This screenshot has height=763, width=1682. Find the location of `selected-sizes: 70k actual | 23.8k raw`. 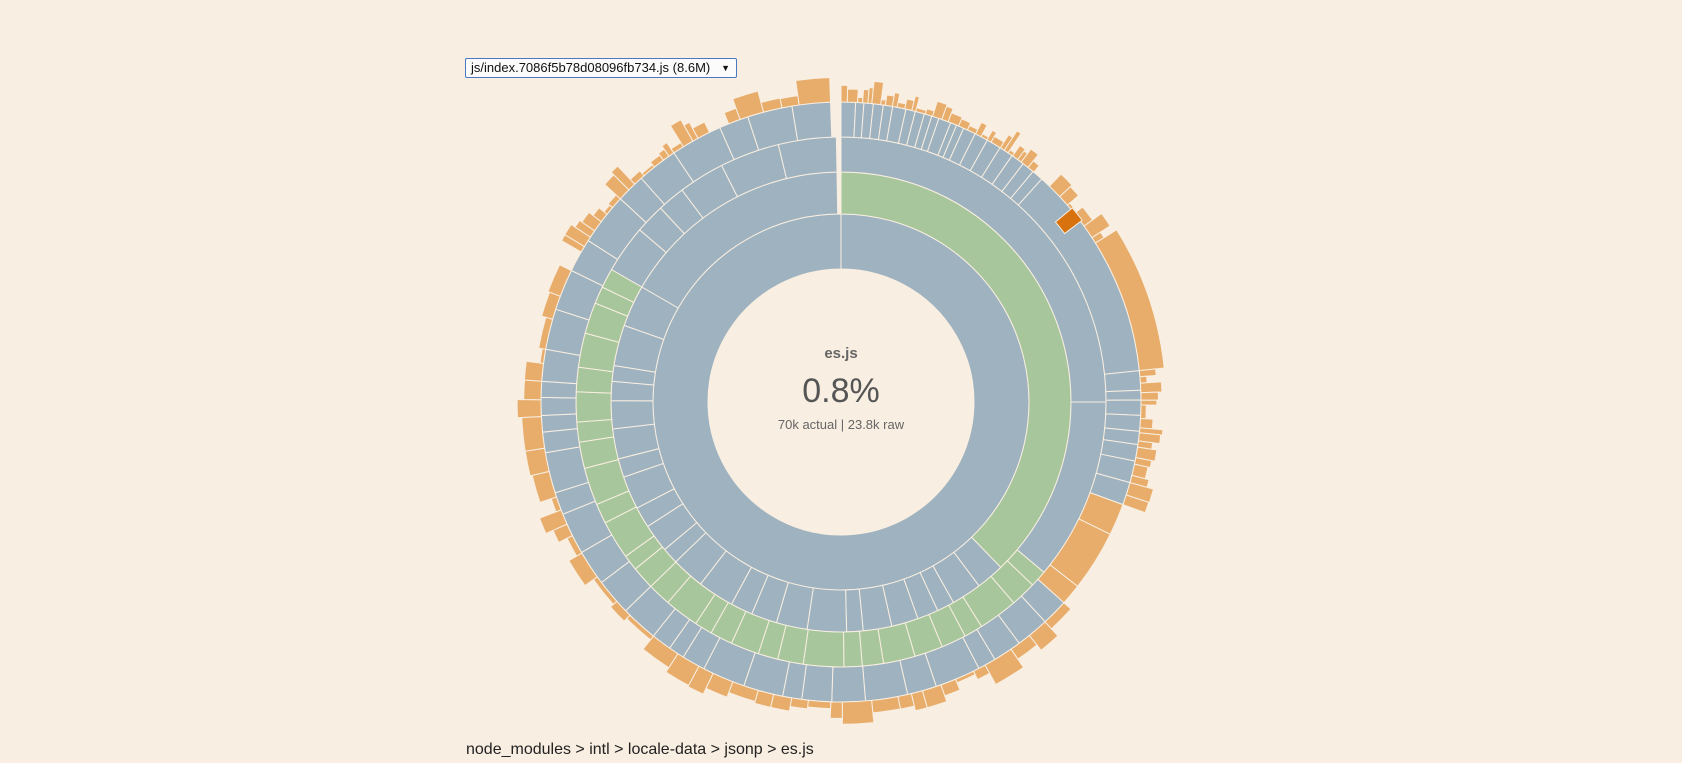

selected-sizes: 70k actual | 23.8k raw is located at coordinates (841, 424).